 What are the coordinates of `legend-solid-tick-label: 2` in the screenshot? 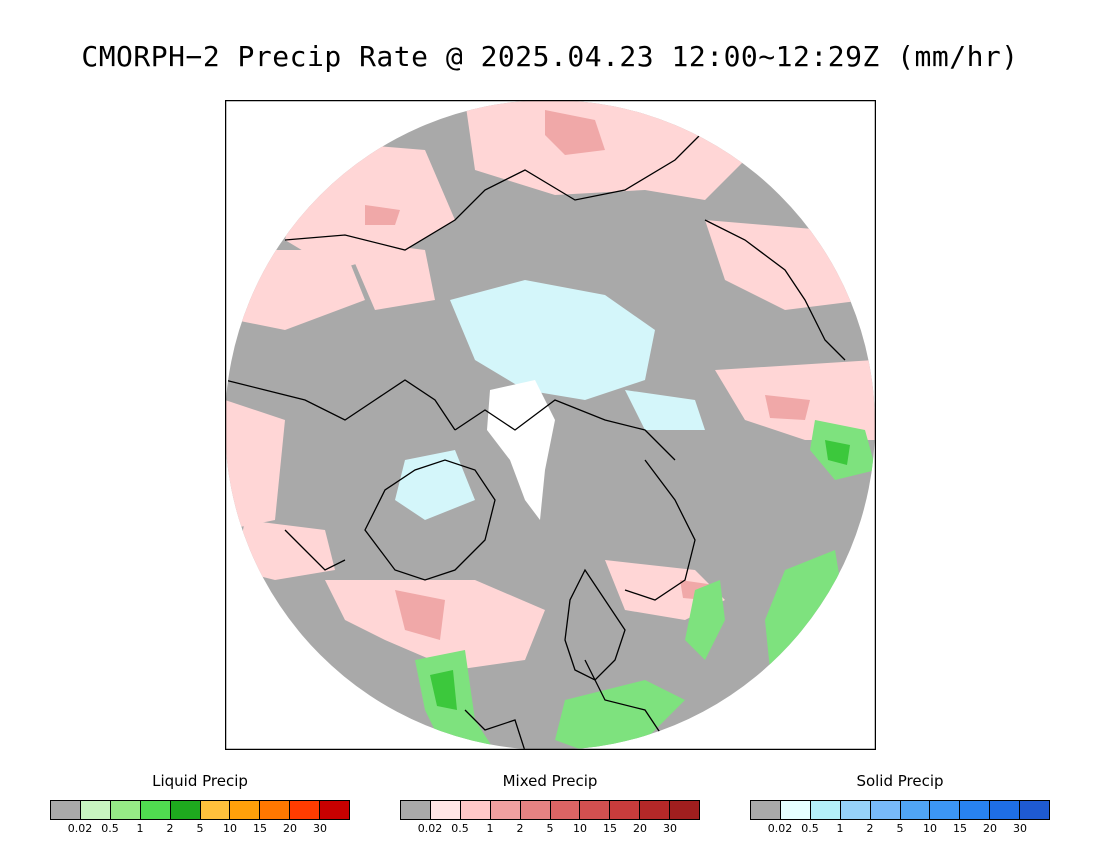 It's located at (870, 828).